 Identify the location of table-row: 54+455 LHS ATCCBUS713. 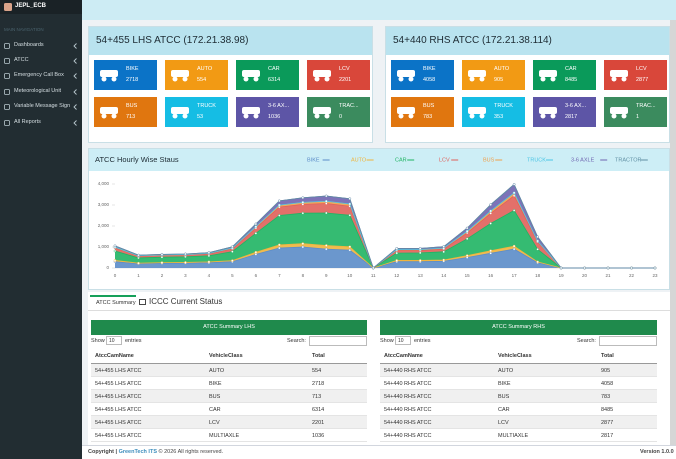
(229, 396).